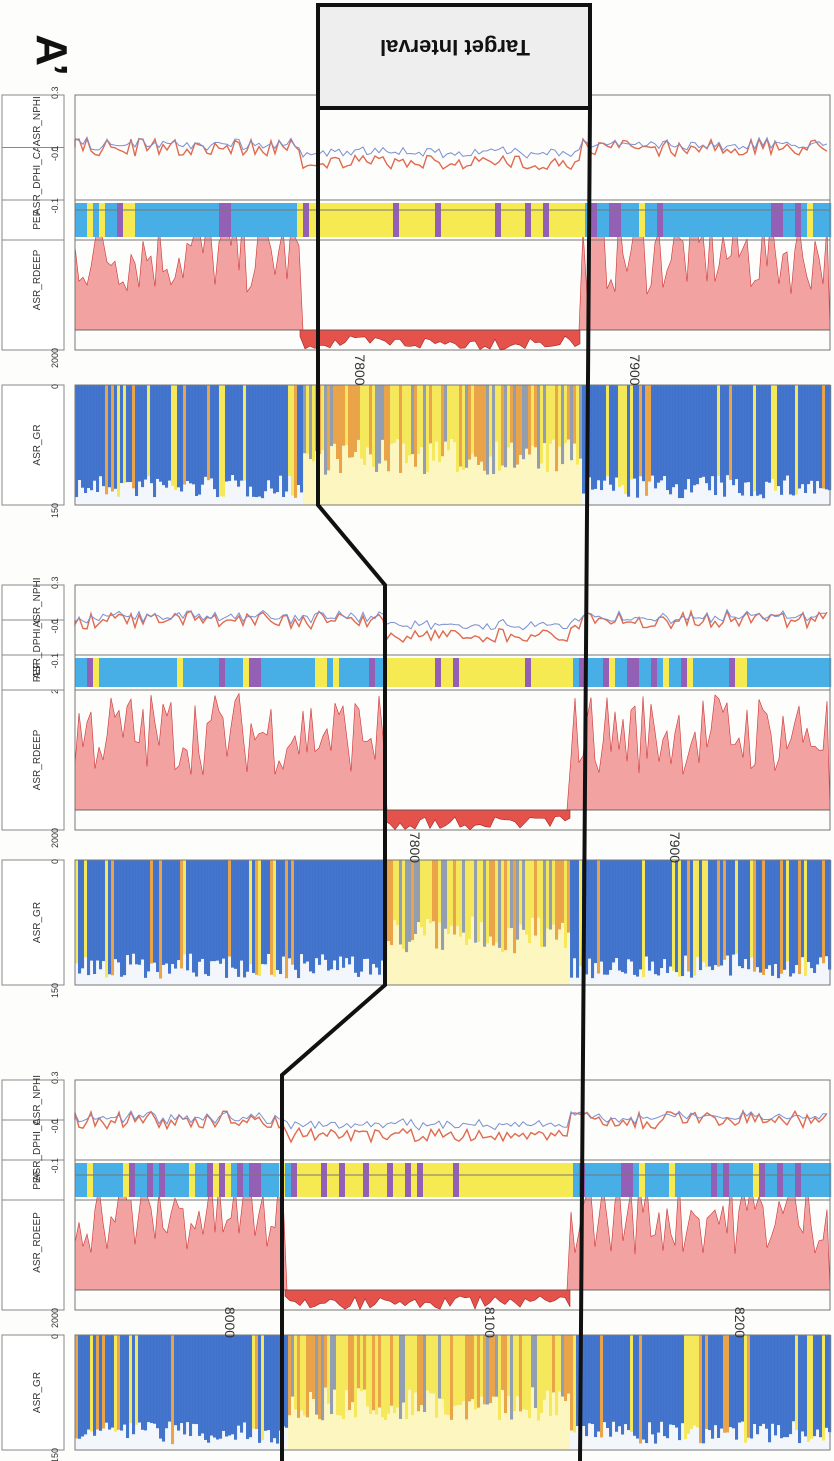 This screenshot has width=834, height=1461. I want to click on section-label: A’, so click(51, 55).